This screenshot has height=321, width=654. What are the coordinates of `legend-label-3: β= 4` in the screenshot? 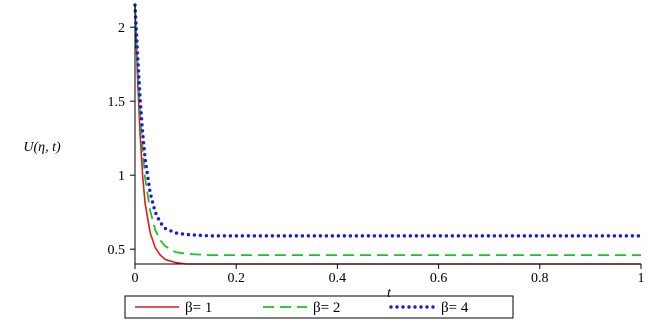 It's located at (455, 308).